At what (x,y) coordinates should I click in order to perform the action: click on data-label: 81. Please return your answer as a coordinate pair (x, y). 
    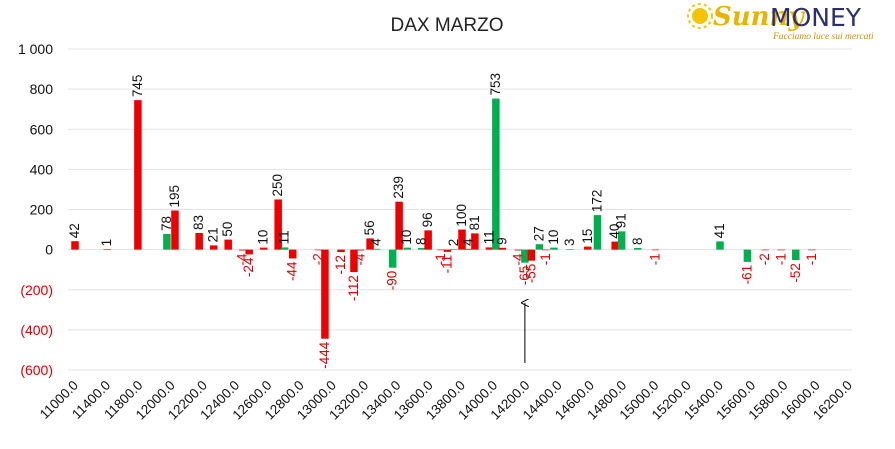
    Looking at the image, I should click on (474, 222).